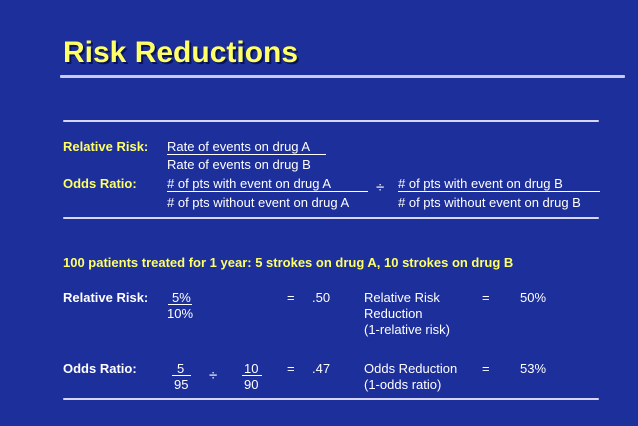  Describe the element at coordinates (239, 146) in the screenshot. I see `rr-def-numerator: Rate of events on drug A` at that location.